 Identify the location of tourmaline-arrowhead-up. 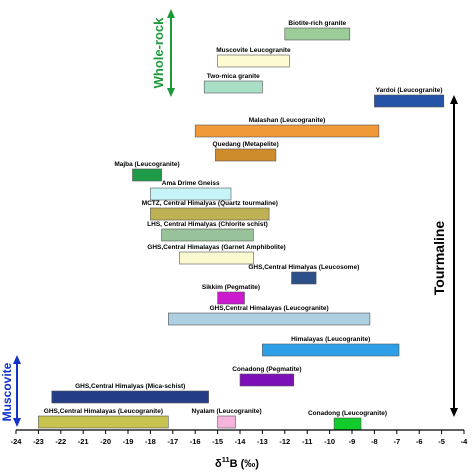
(454, 99).